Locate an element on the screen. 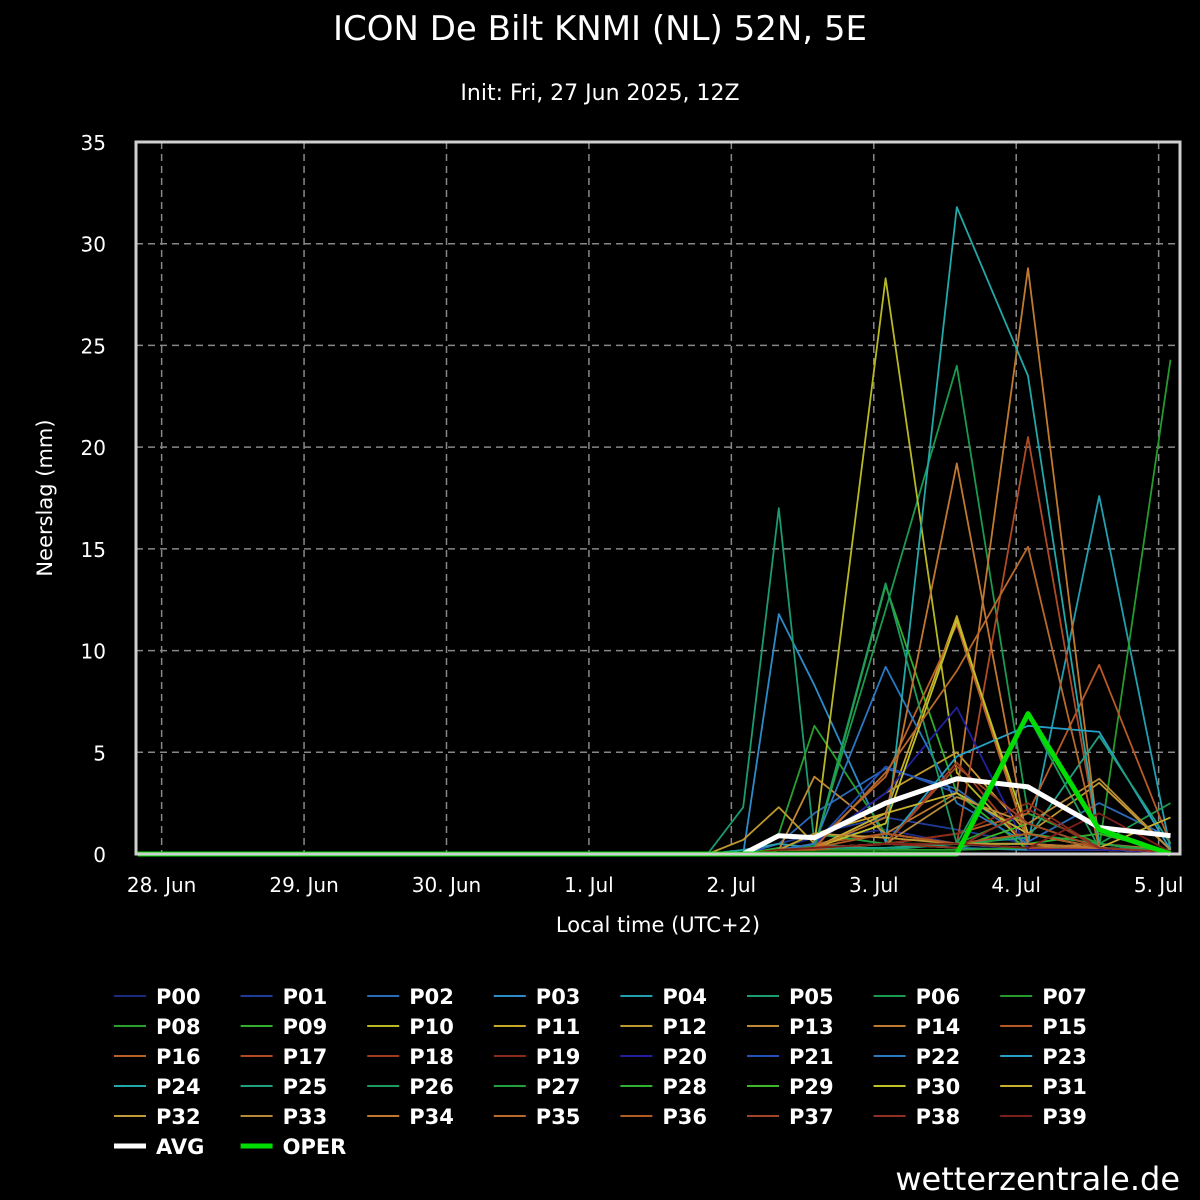 This screenshot has width=1200, height=1200. legend-label-p23: P23 is located at coordinates (1064, 1057).